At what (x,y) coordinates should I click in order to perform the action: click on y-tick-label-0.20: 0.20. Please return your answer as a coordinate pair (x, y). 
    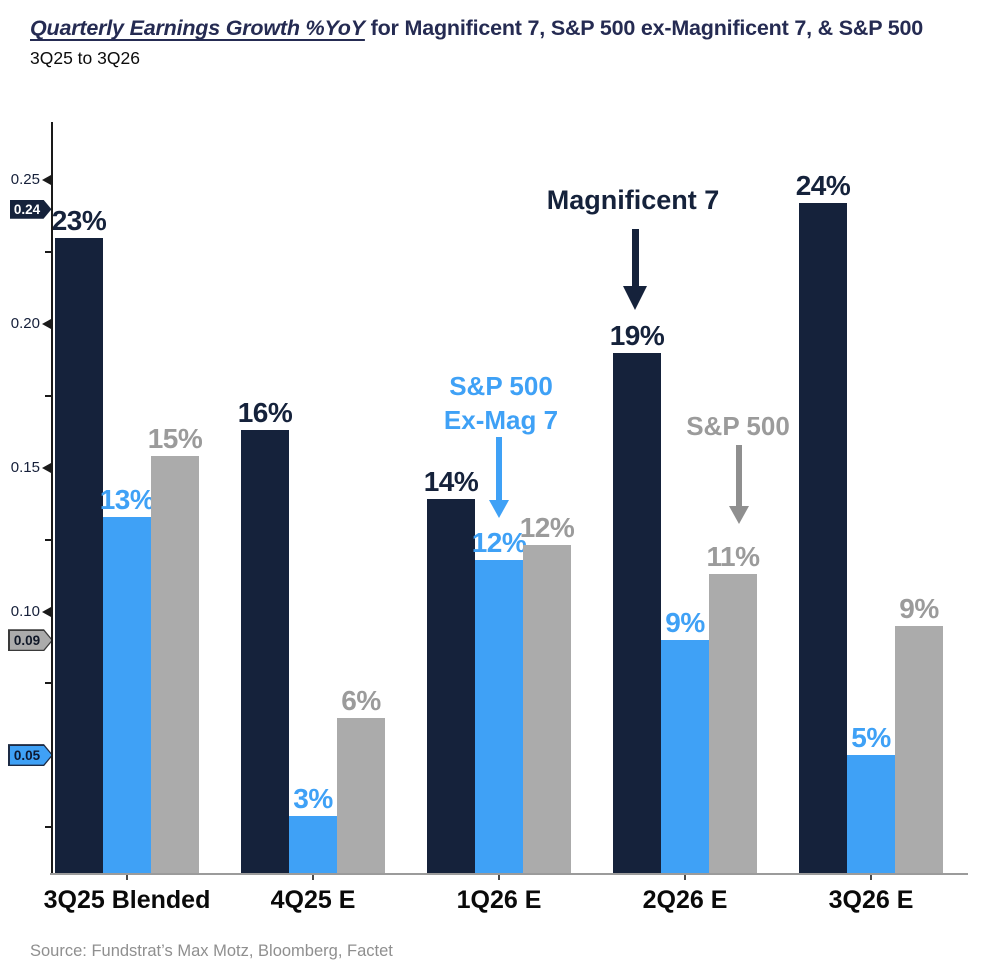
    Looking at the image, I should click on (25, 324).